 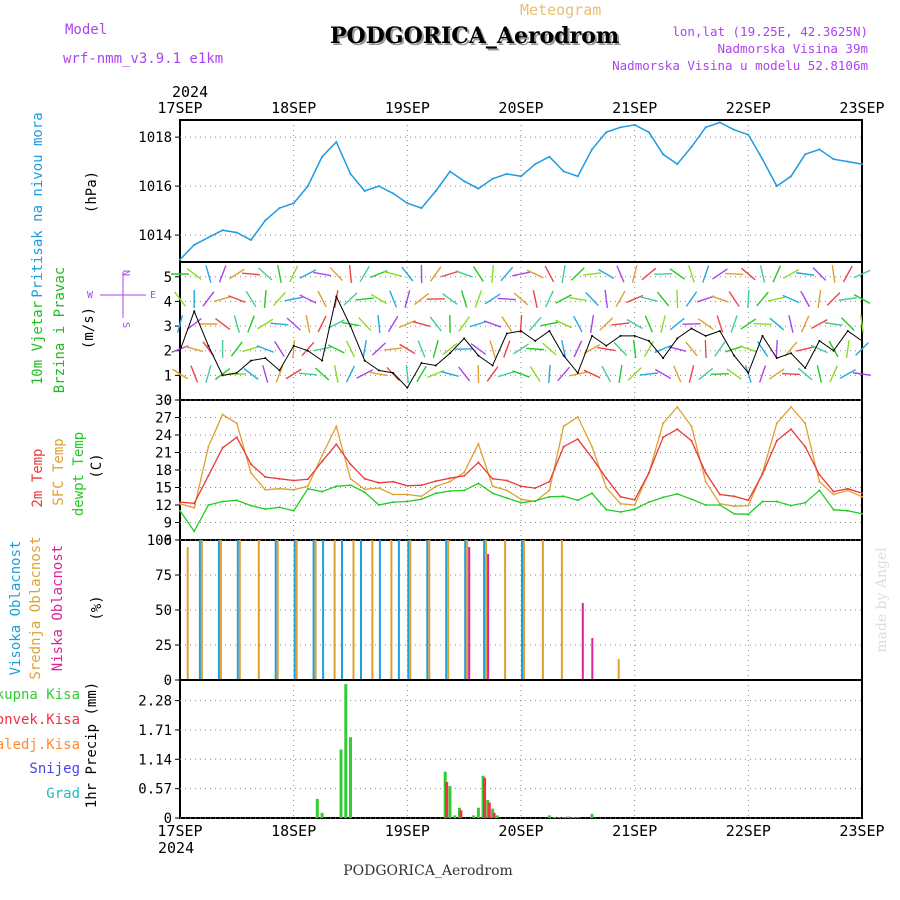 I want to click on wind-ylabel-sub: Brzina i Pravac, so click(x=60, y=330).